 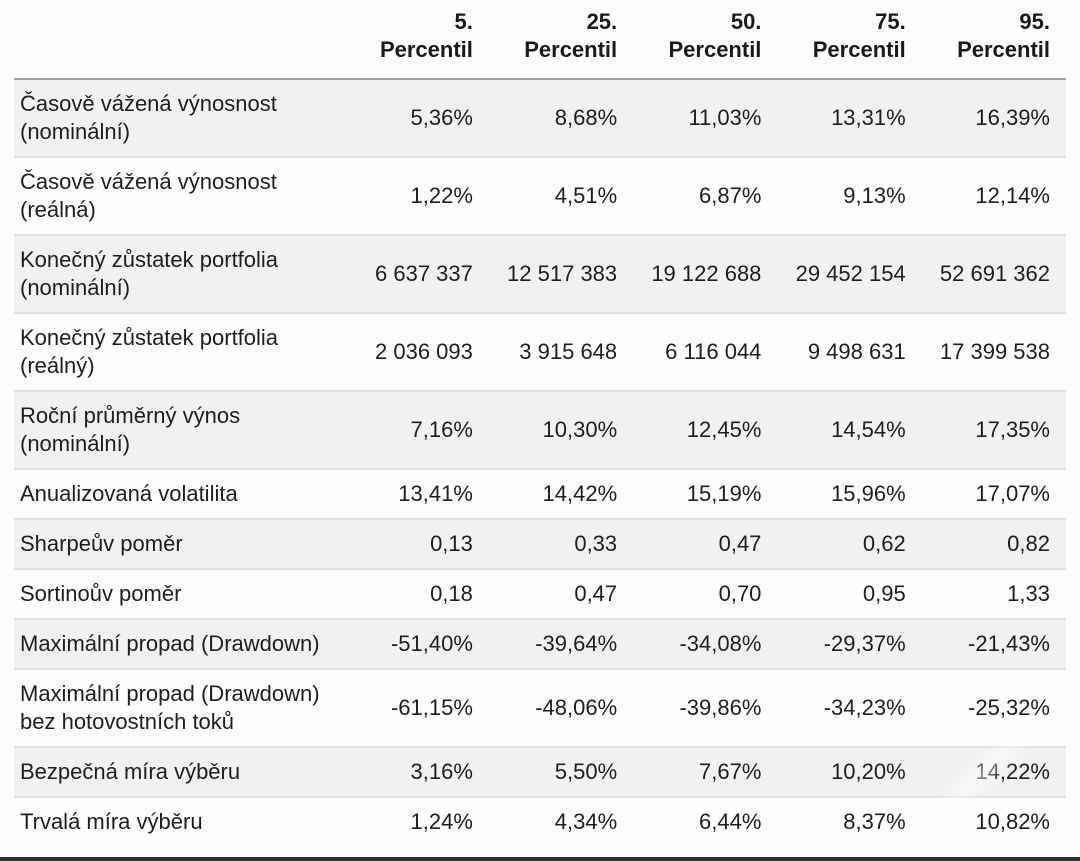 I want to click on column-header-number: 75., so click(x=890, y=21).